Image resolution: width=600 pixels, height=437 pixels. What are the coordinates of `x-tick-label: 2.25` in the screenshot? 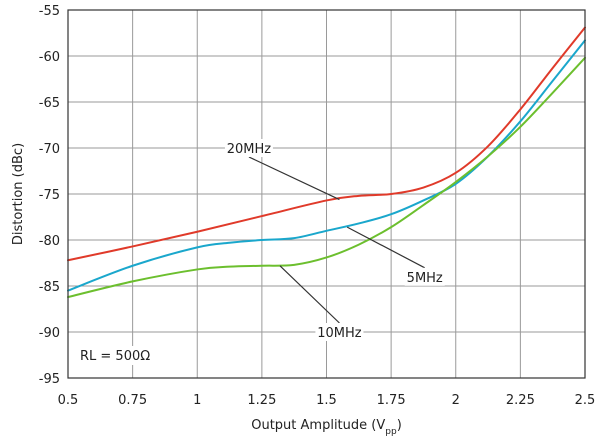 It's located at (520, 400).